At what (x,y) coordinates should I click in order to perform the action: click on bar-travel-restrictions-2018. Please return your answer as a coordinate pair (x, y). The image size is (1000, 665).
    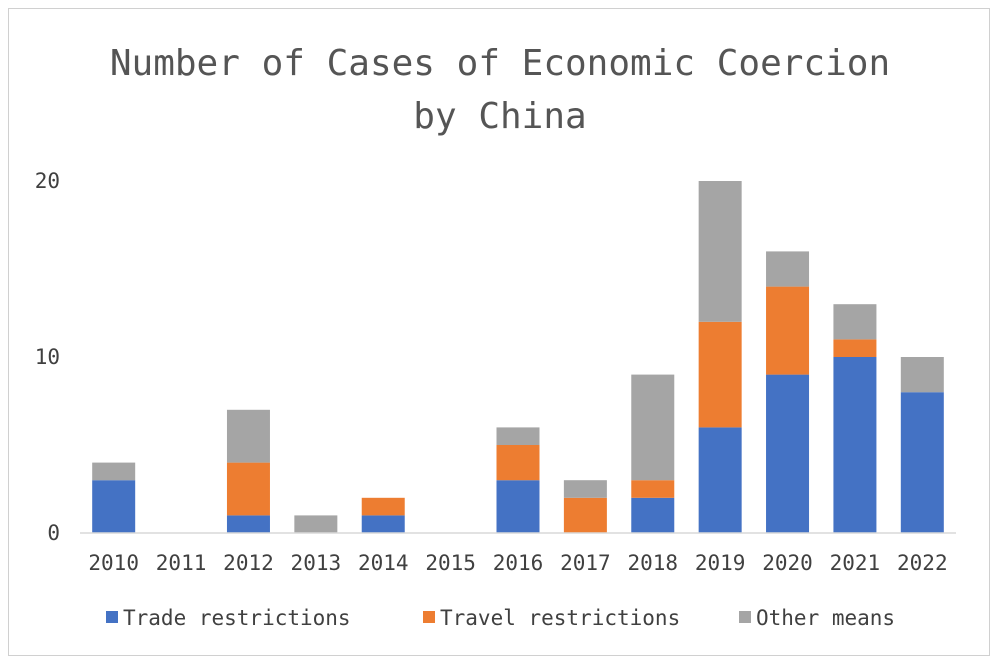
    Looking at the image, I should click on (653, 489).